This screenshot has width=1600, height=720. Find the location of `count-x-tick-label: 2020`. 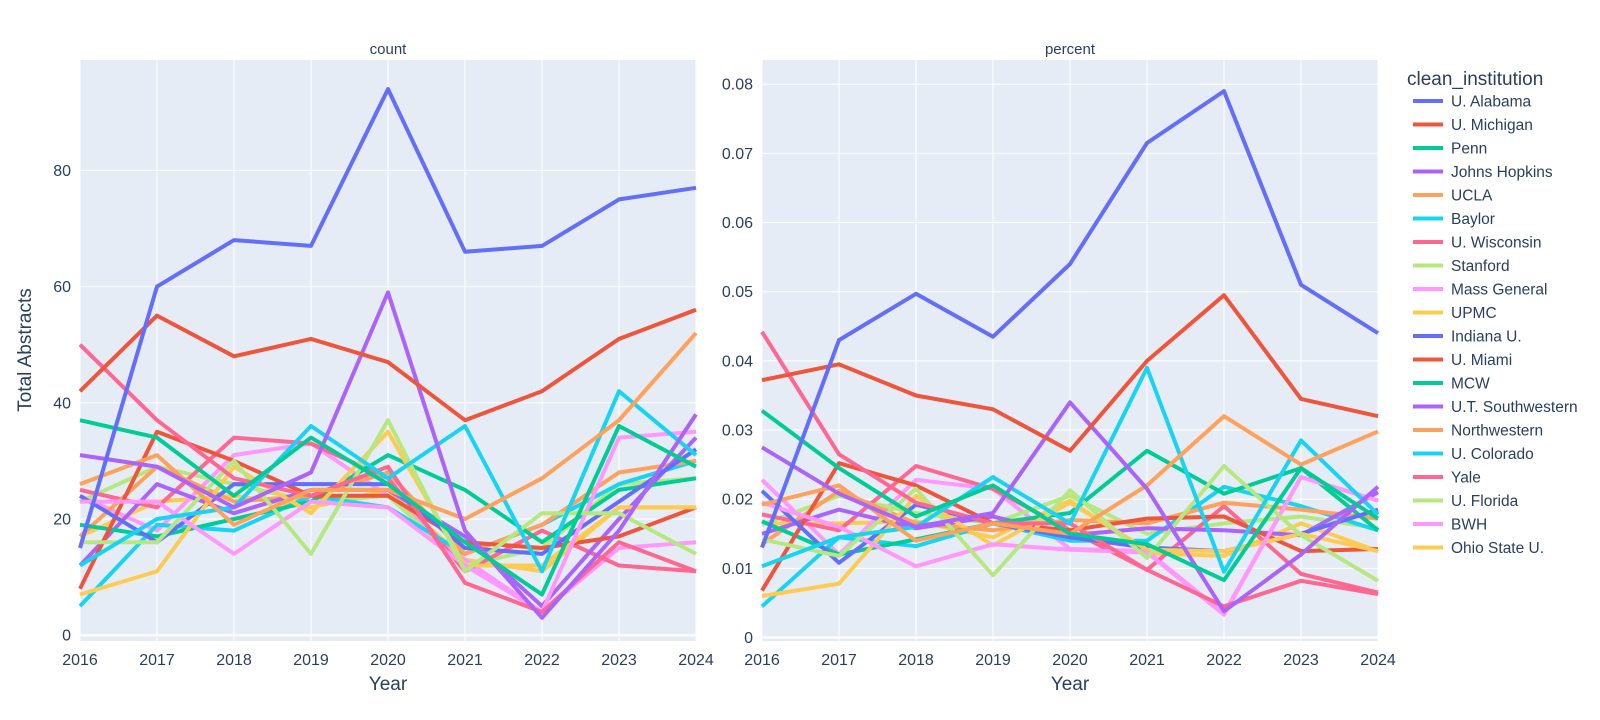

count-x-tick-label: 2020 is located at coordinates (388, 660).